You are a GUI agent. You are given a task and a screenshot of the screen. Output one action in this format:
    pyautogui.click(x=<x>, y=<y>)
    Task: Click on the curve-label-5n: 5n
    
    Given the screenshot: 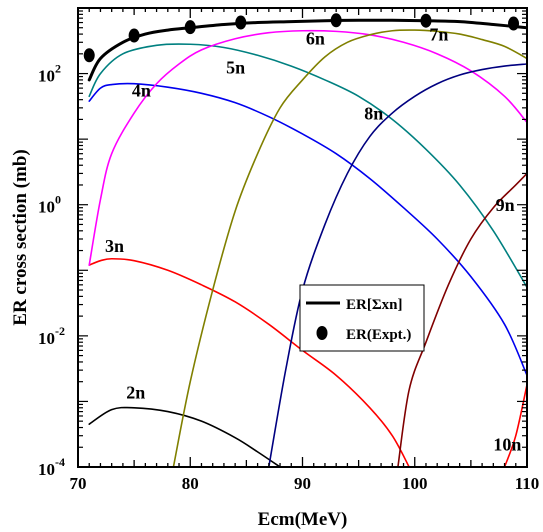 What is the action you would take?
    pyautogui.click(x=235, y=68)
    